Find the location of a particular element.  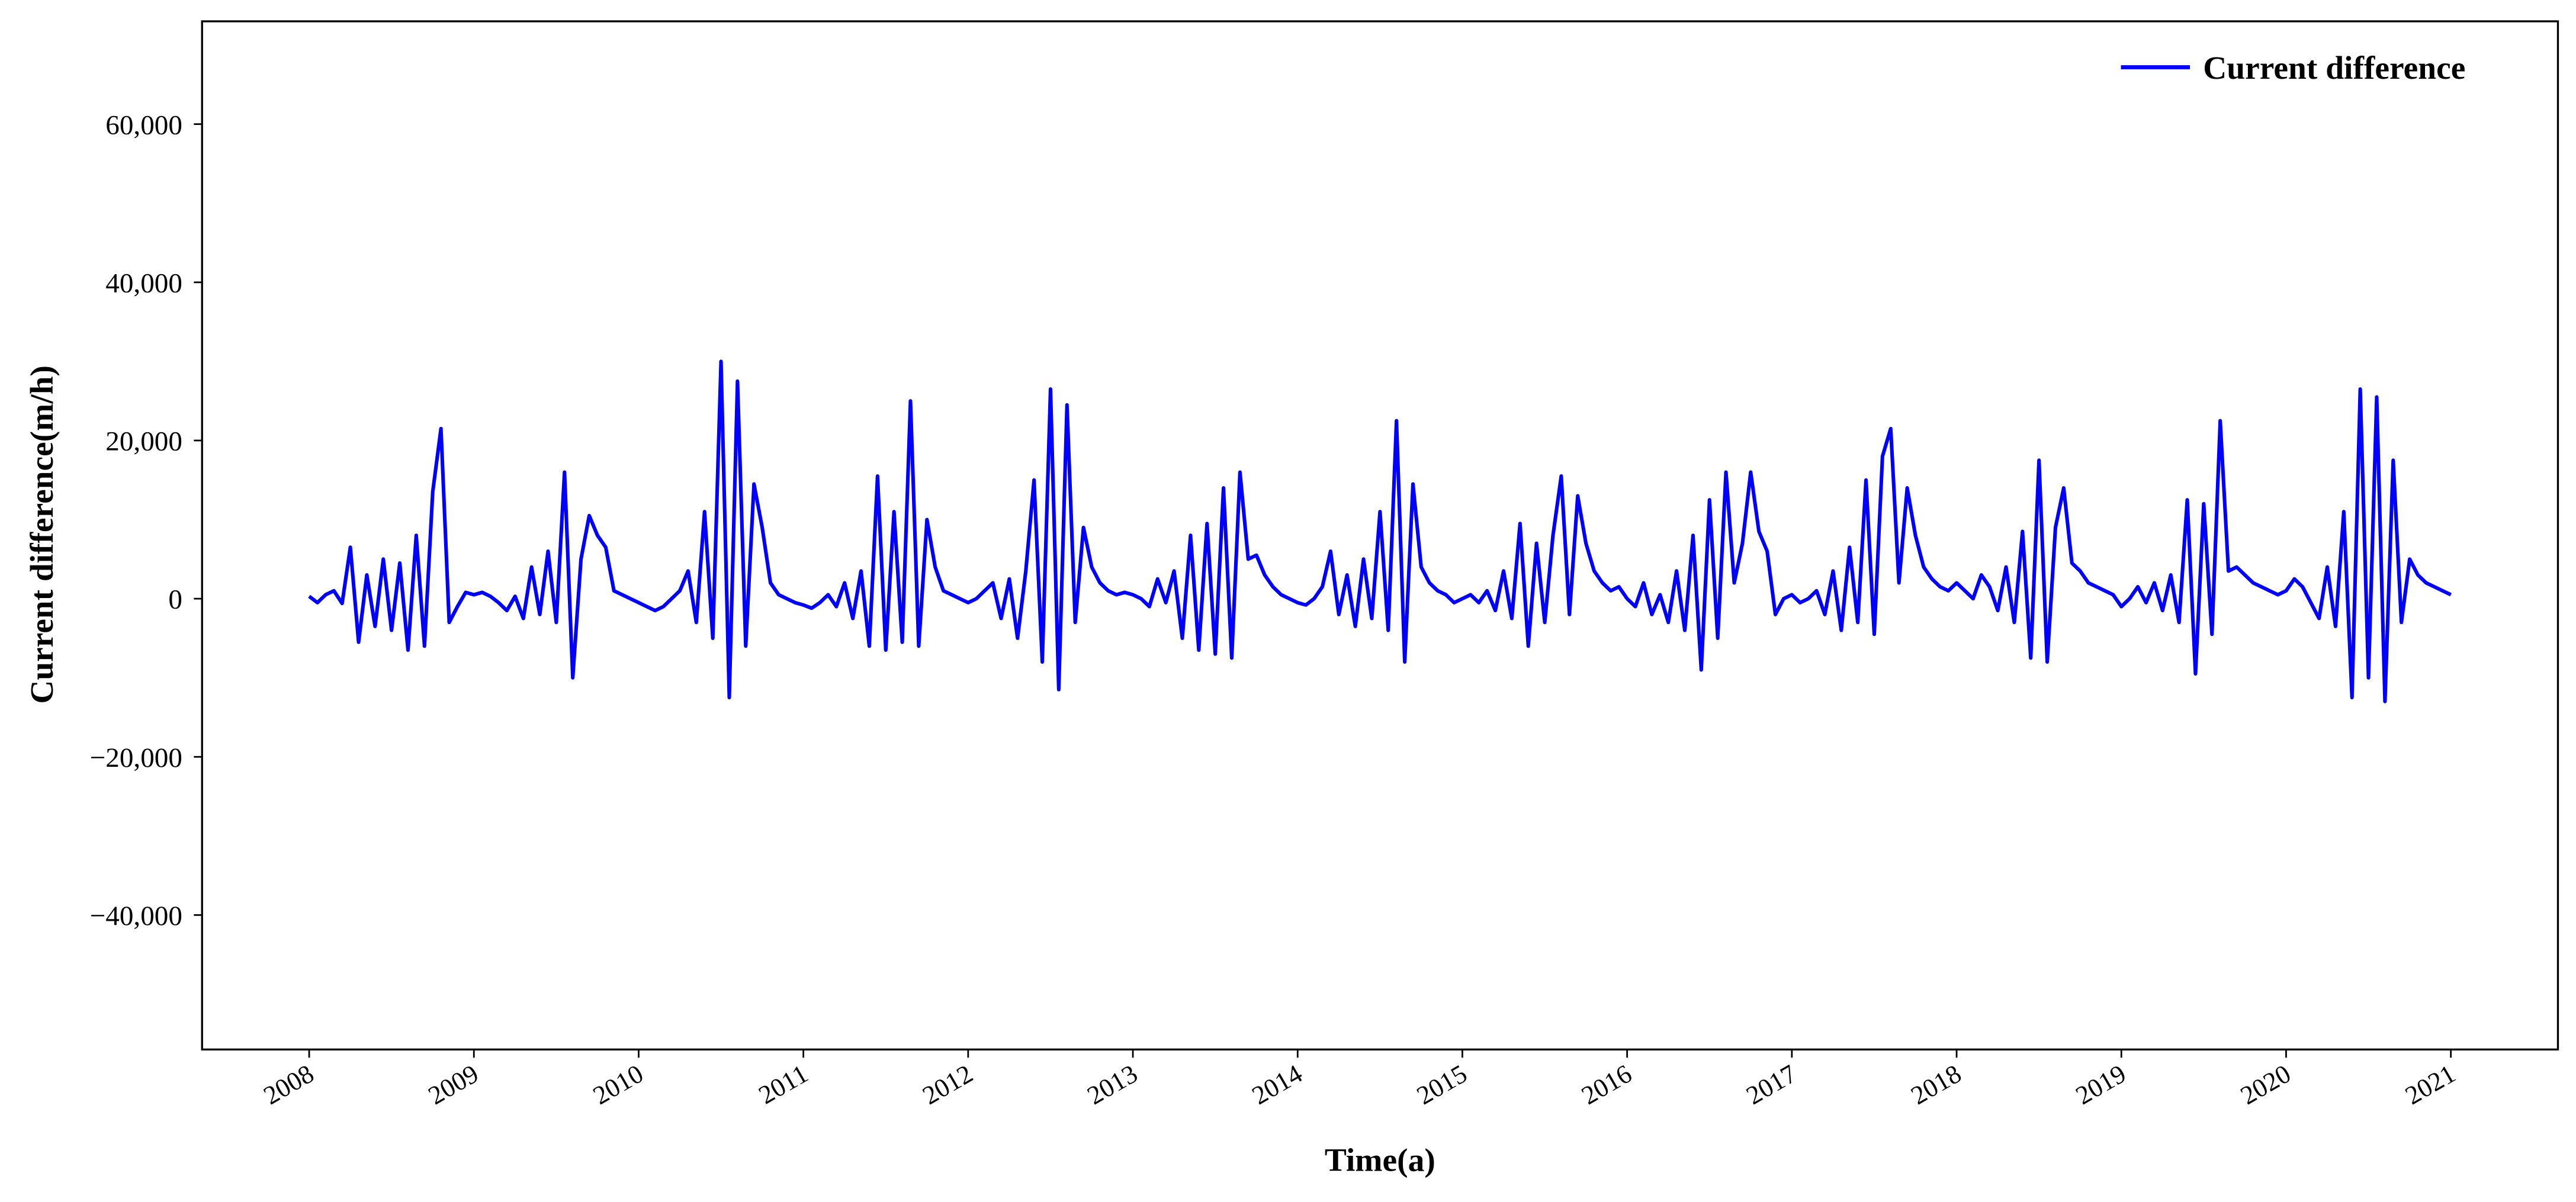

x-tick-label: 2019 is located at coordinates (2100, 1085).